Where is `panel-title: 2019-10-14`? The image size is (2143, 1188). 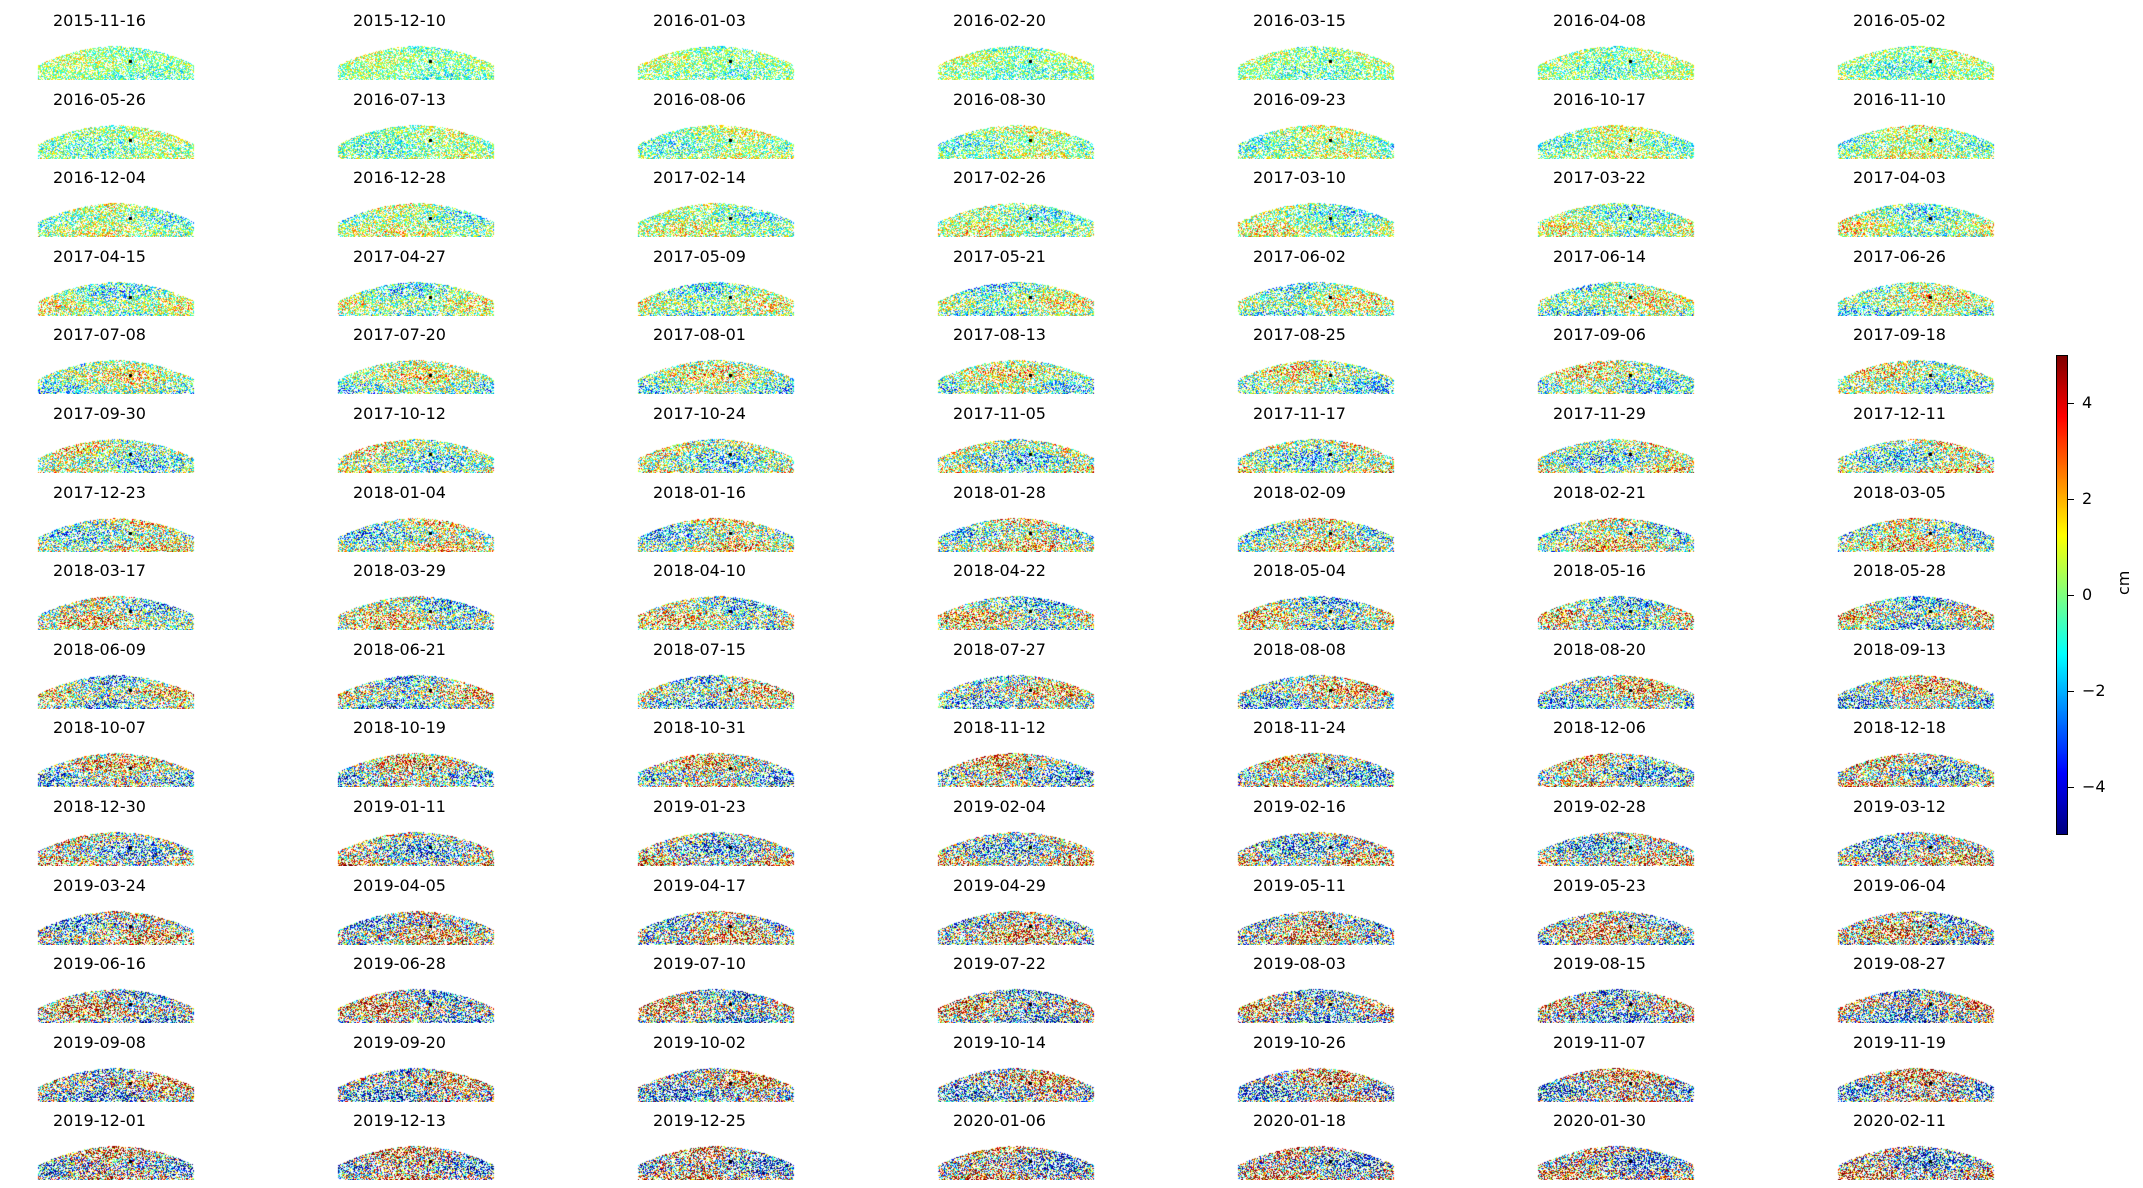
panel-title: 2019-10-14 is located at coordinates (999, 1042).